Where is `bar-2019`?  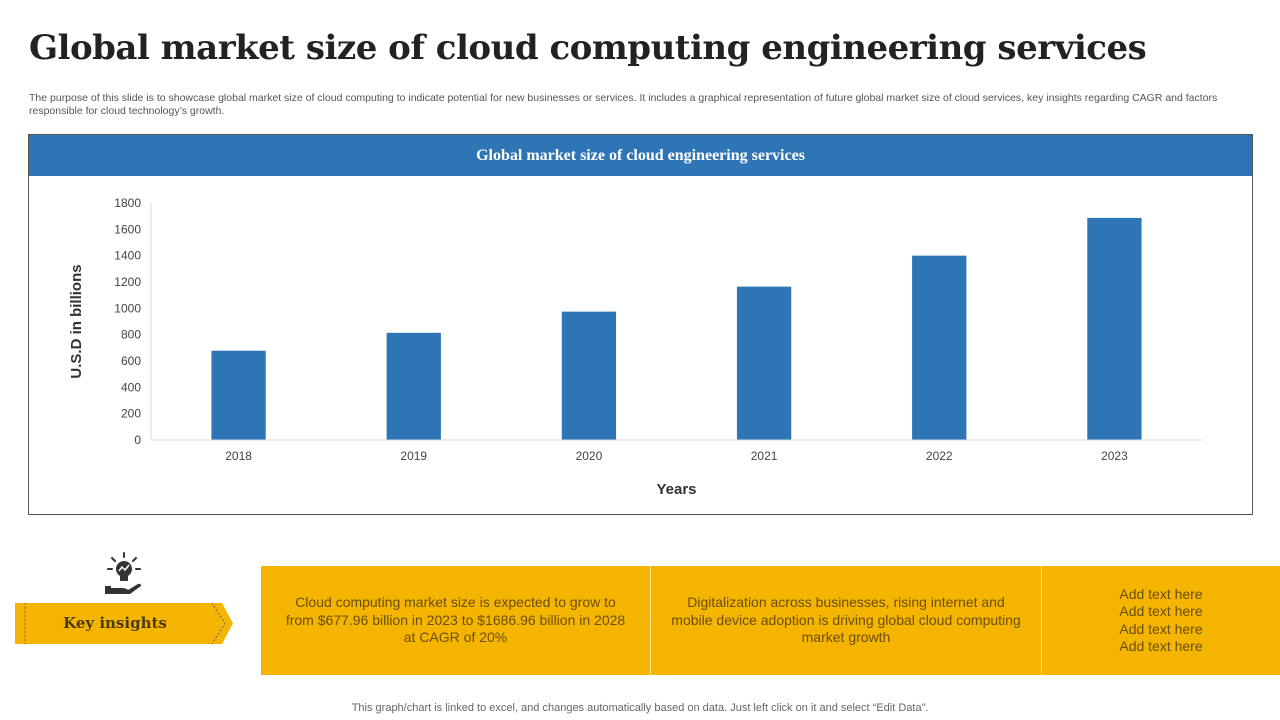 bar-2019 is located at coordinates (413, 386).